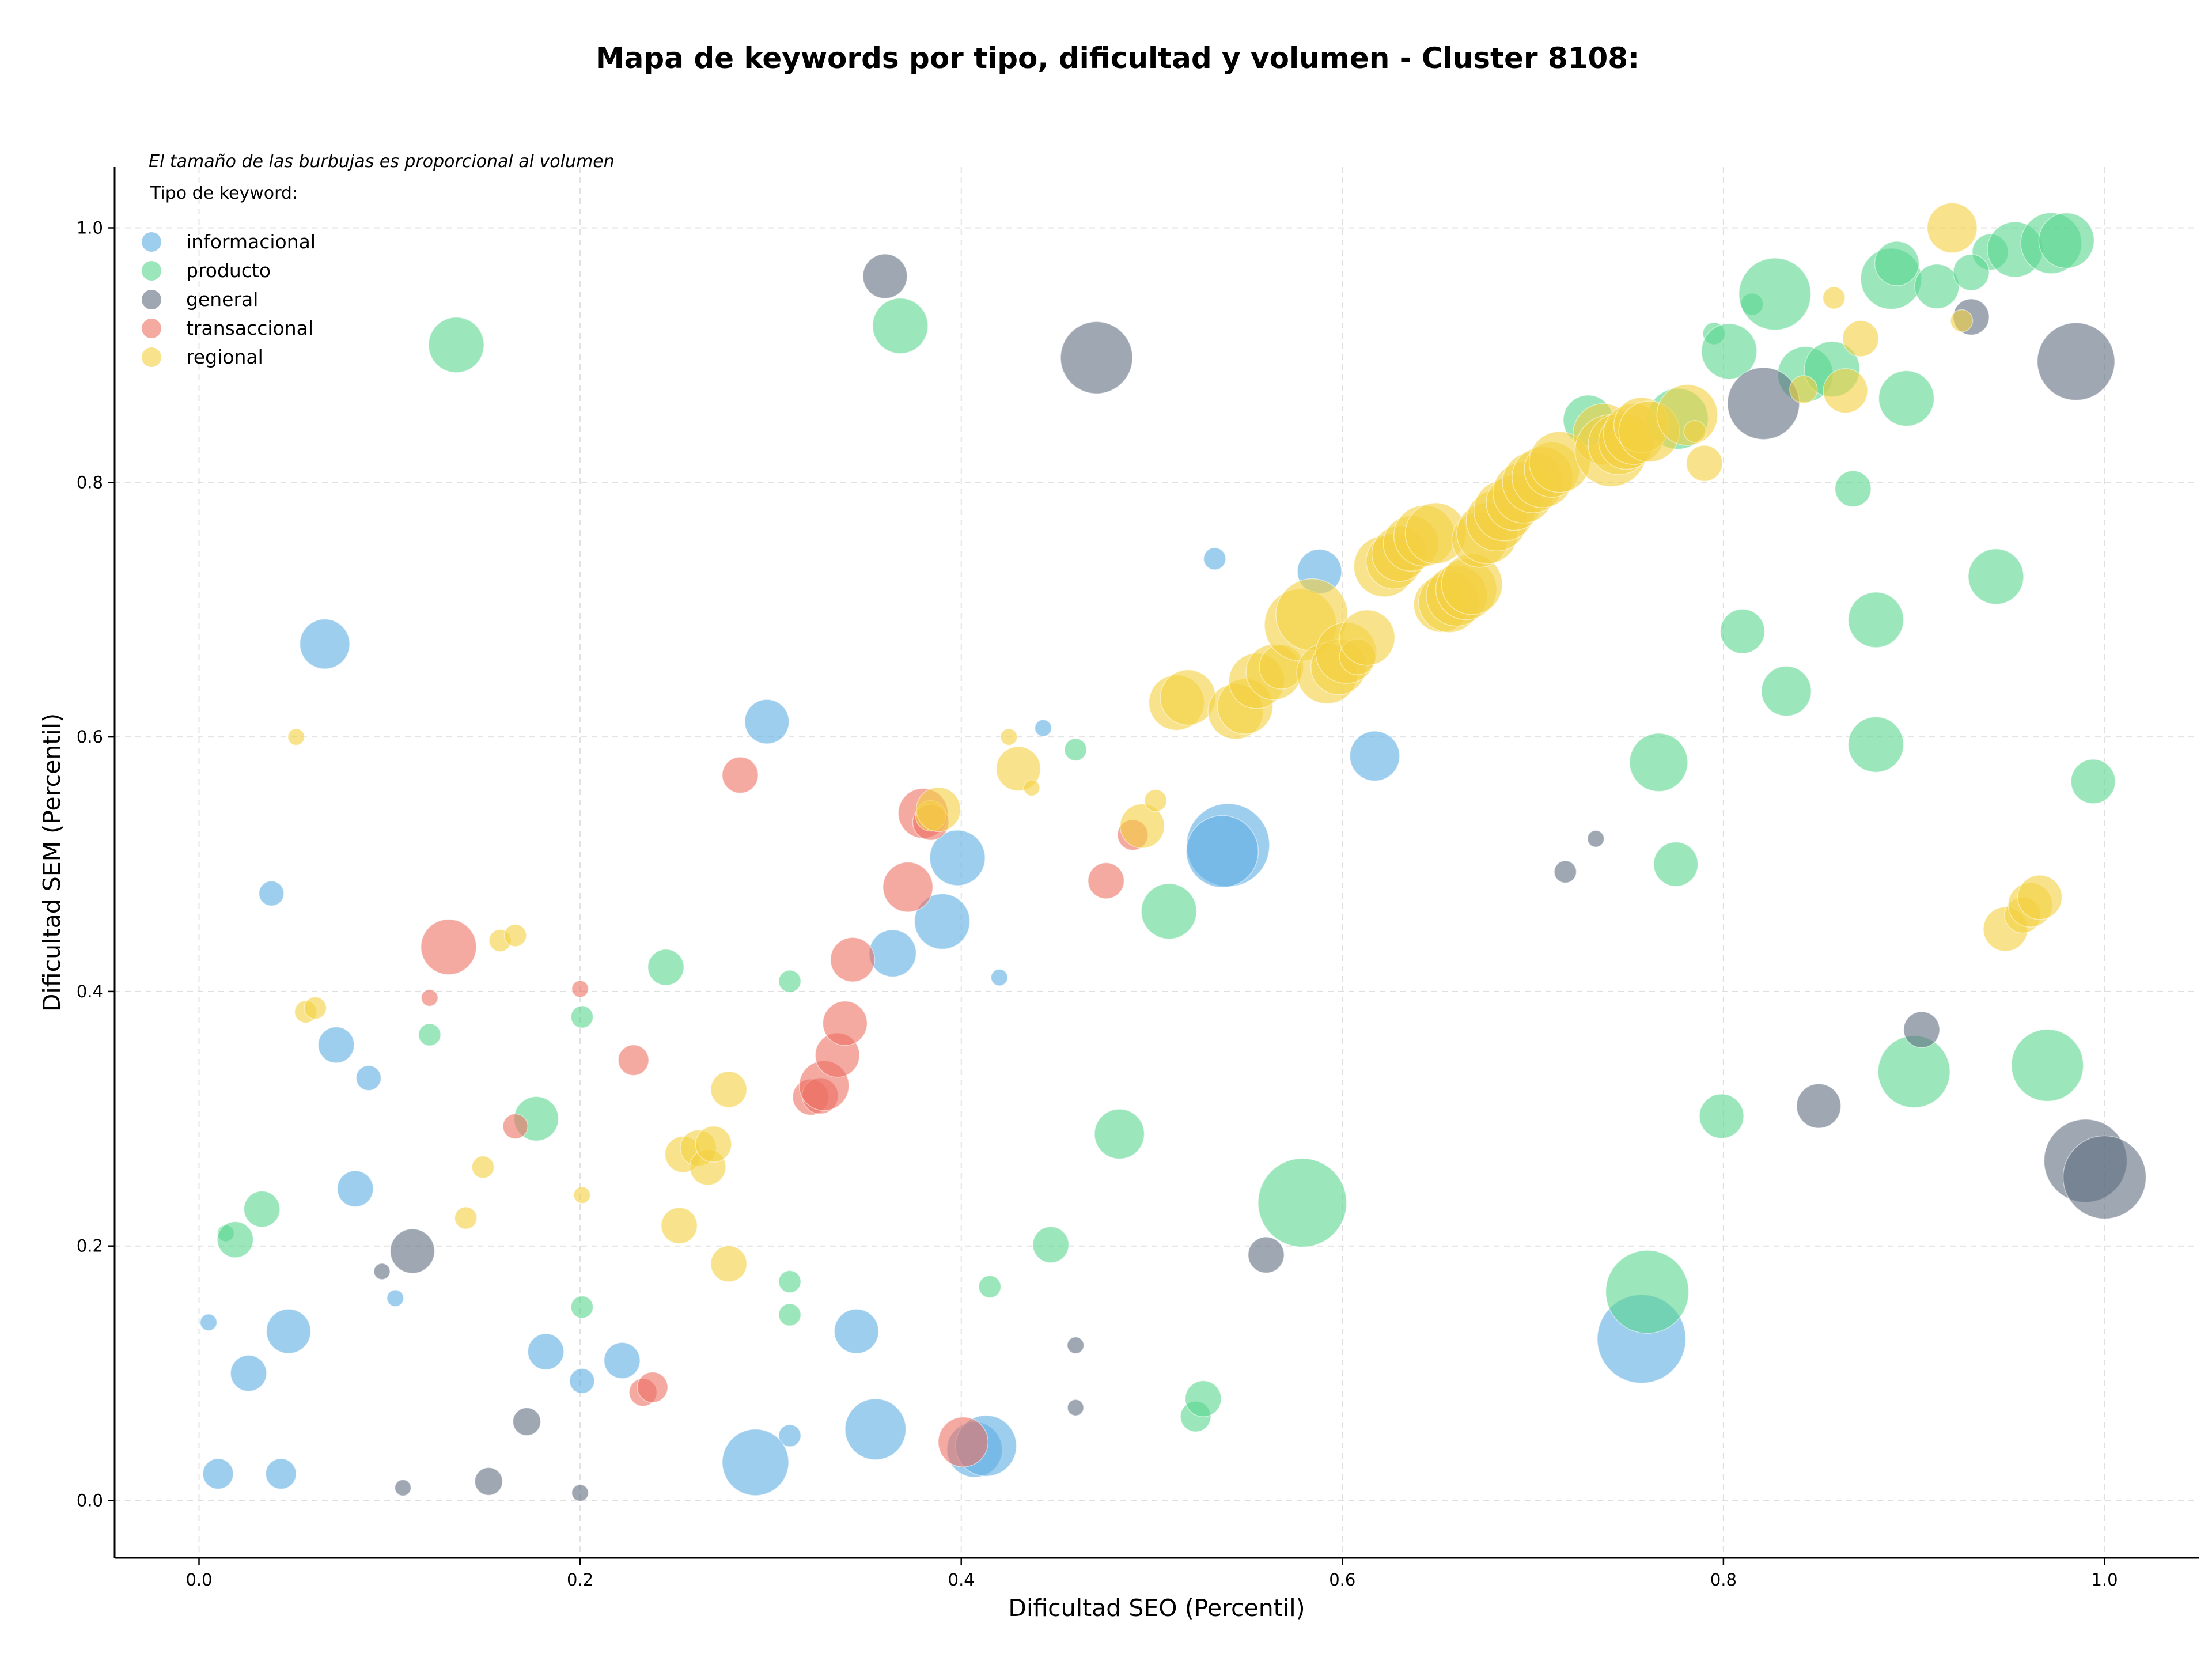 The height and width of the screenshot is (1661, 2212). What do you see at coordinates (90, 482) in the screenshot?
I see `y-tick-label: 0.8` at bounding box center [90, 482].